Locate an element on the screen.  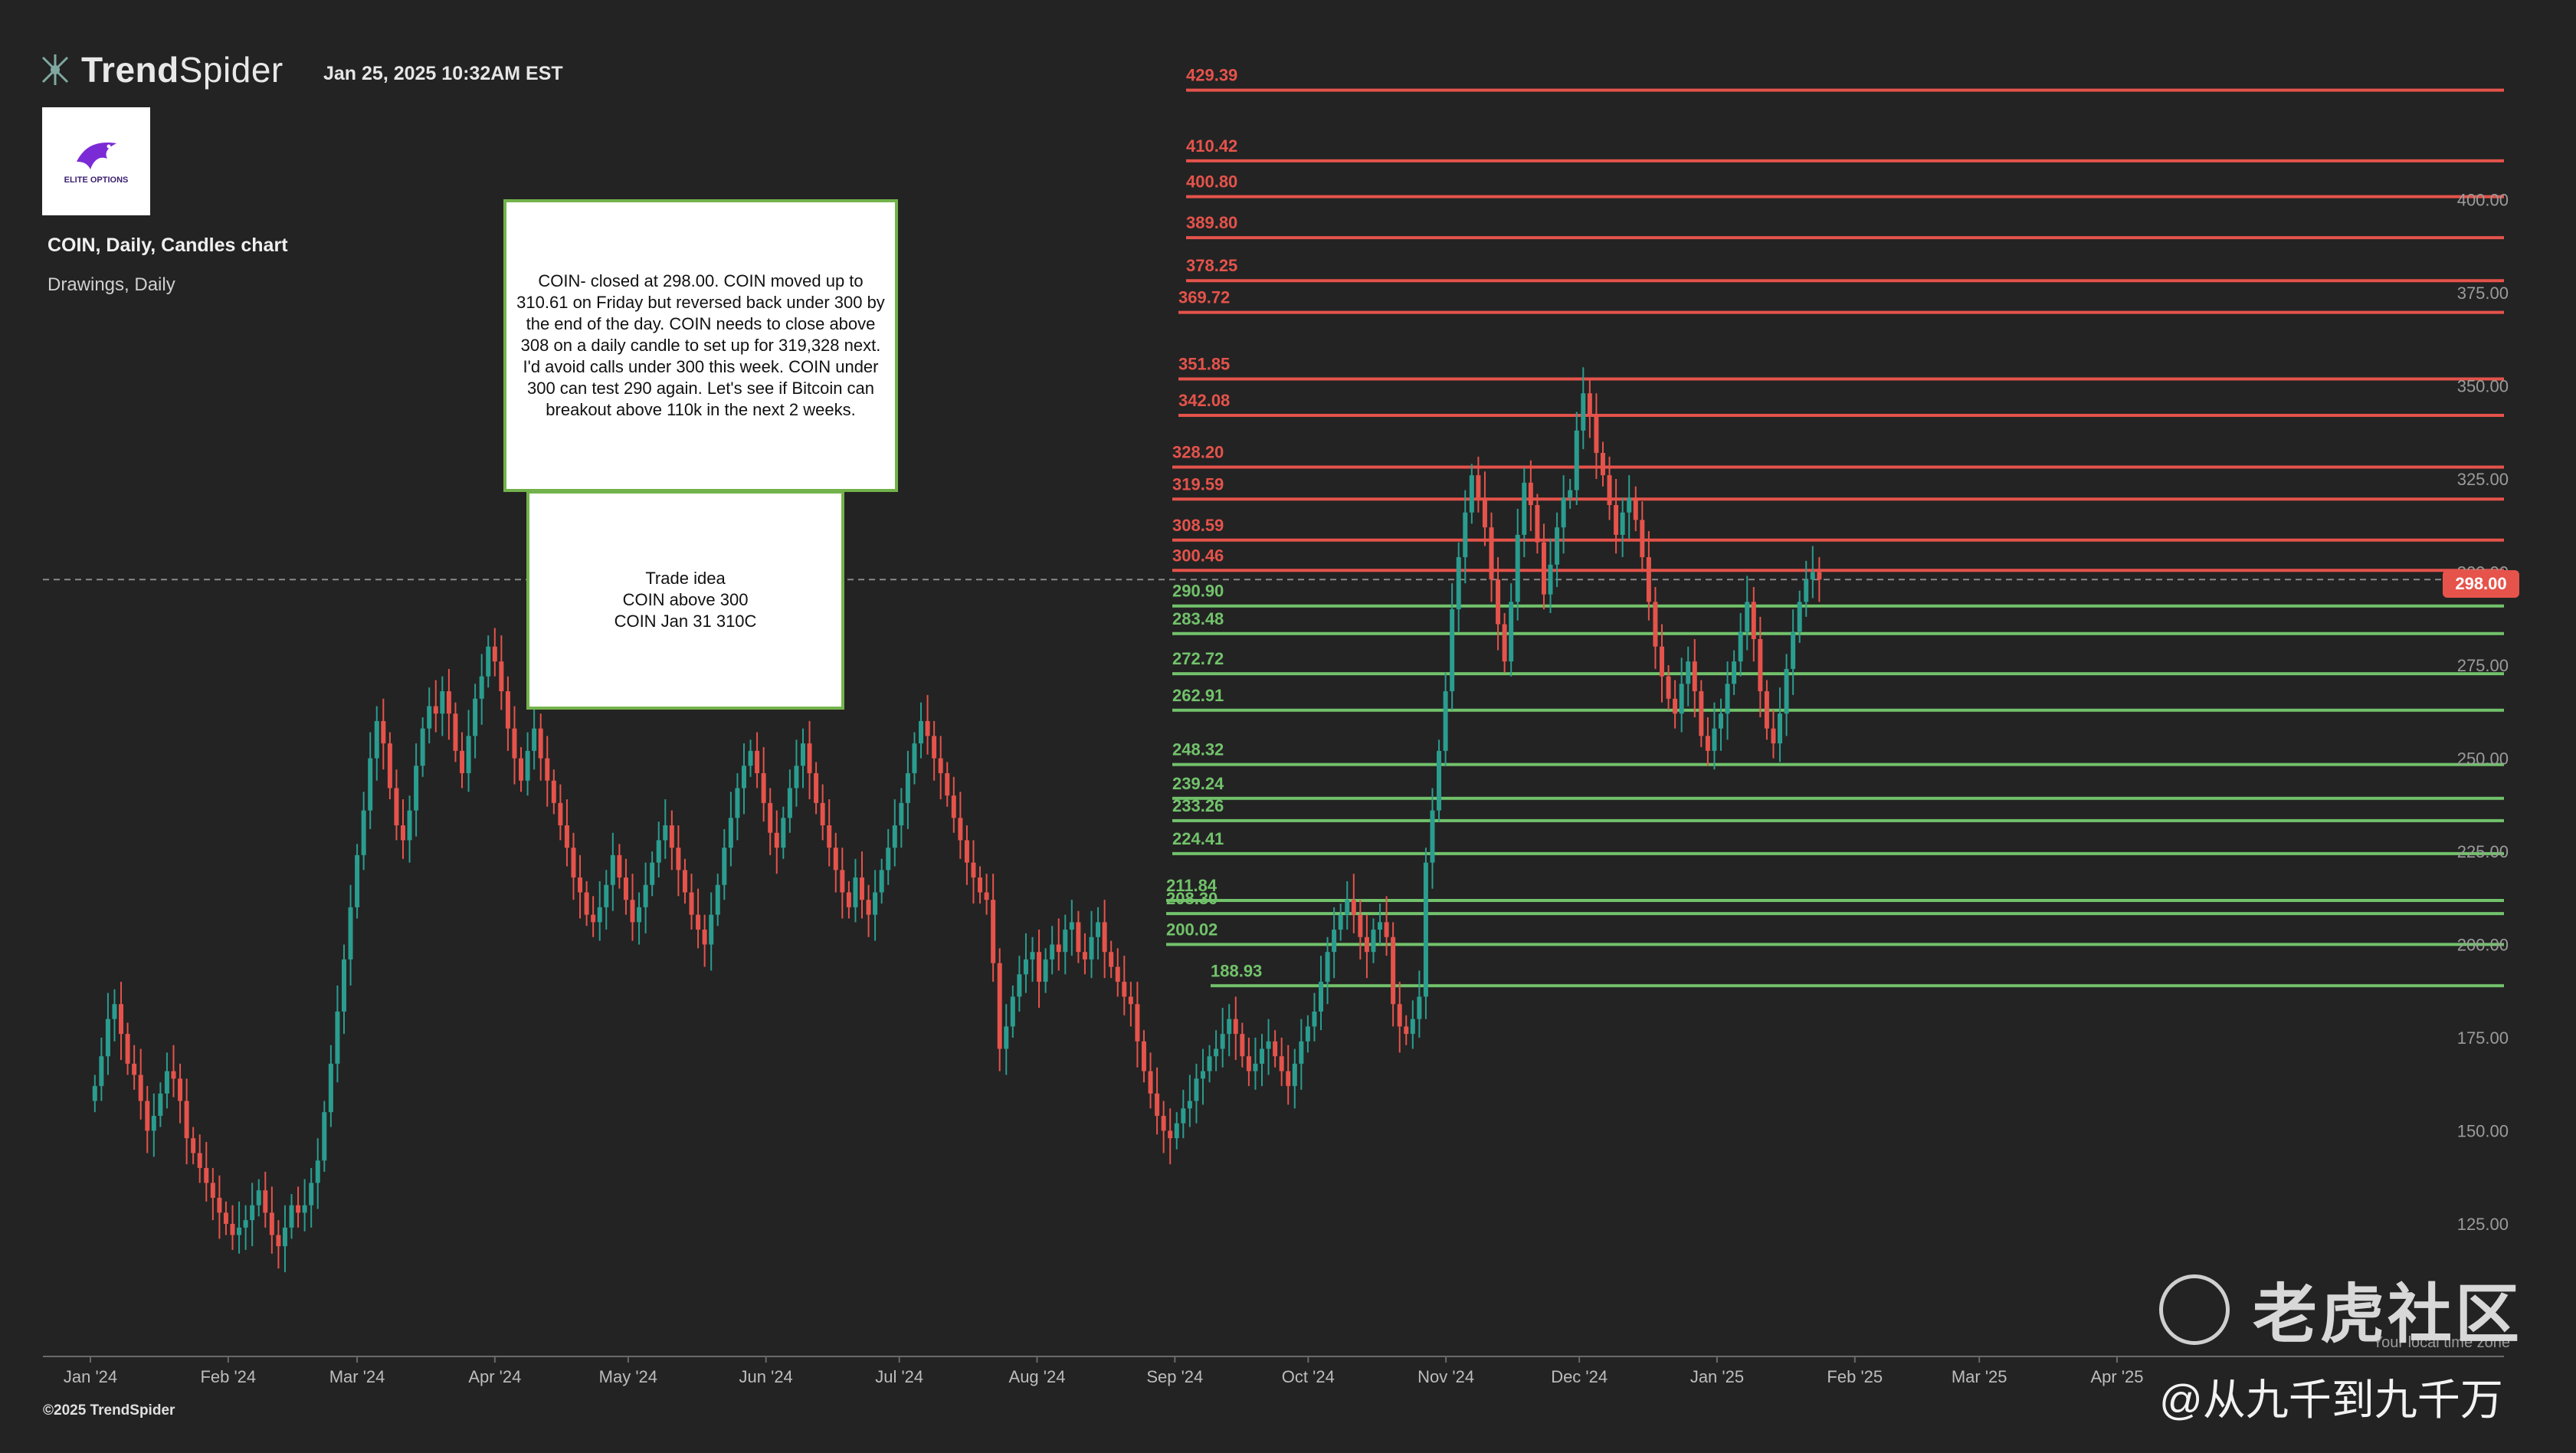
x-tick-label: Nov '24 is located at coordinates (1445, 1376).